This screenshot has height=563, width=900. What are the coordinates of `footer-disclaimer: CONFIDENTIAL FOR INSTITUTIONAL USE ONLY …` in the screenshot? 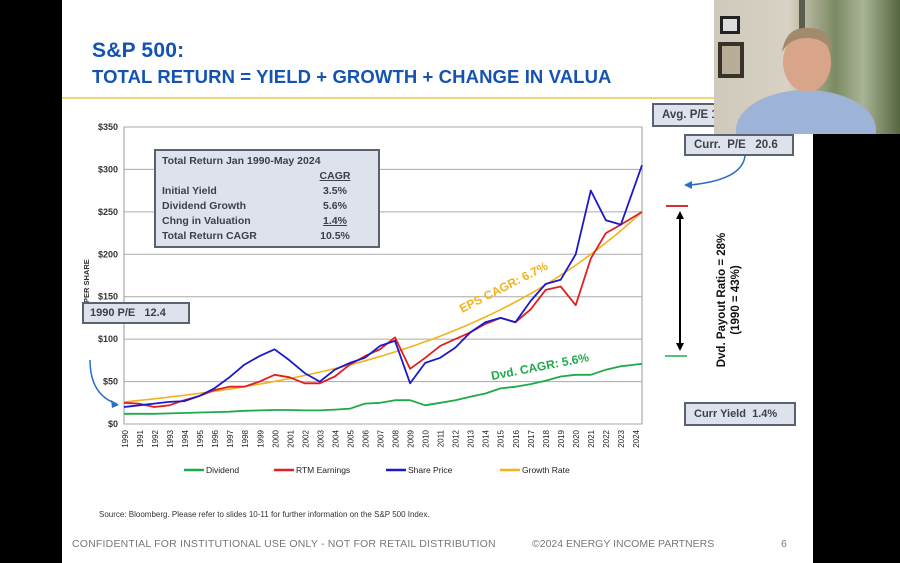 It's located at (284, 544).